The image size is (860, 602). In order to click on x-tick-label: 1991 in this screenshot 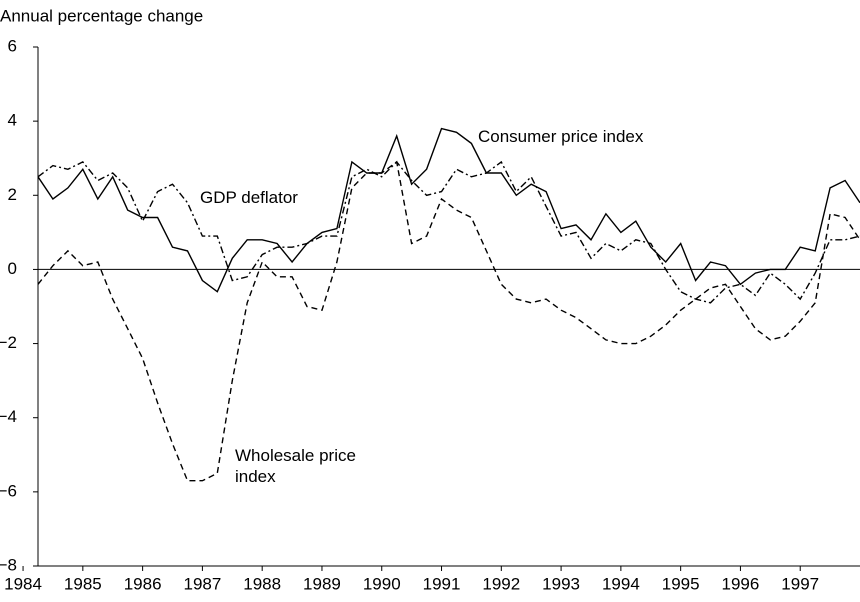, I will do `click(442, 583)`.